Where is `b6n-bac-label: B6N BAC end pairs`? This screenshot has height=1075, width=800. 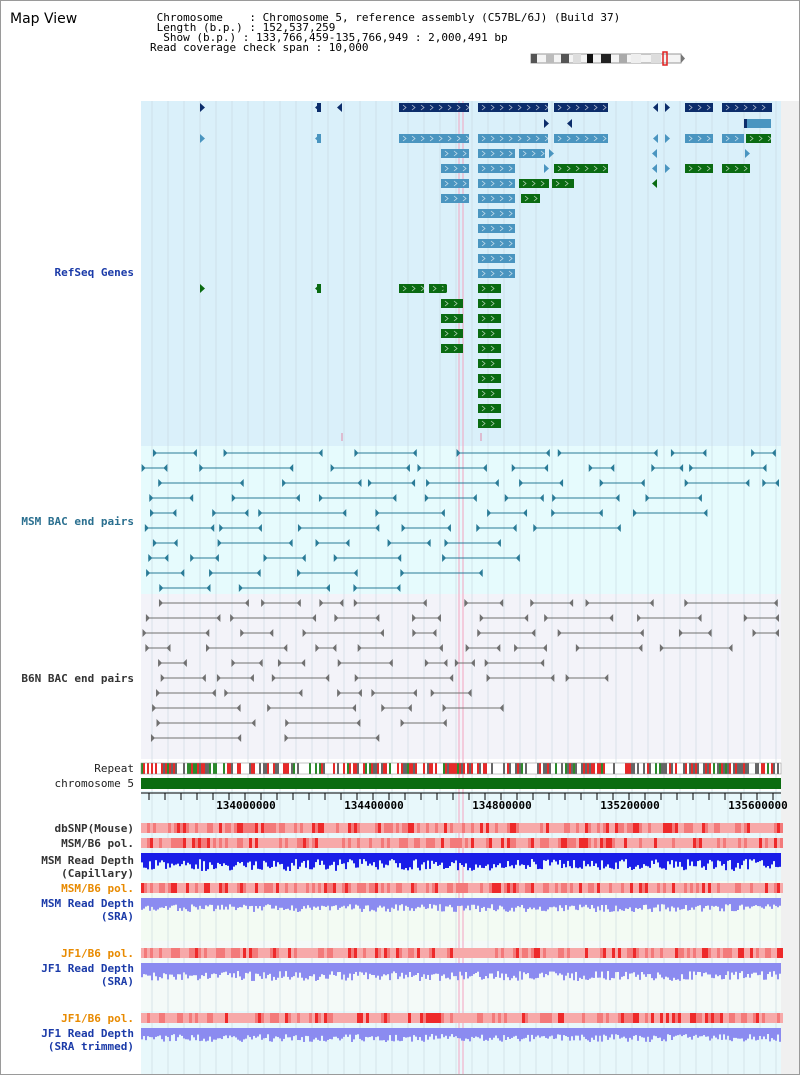
b6n-bac-label: B6N BAC end pairs is located at coordinates (77, 678).